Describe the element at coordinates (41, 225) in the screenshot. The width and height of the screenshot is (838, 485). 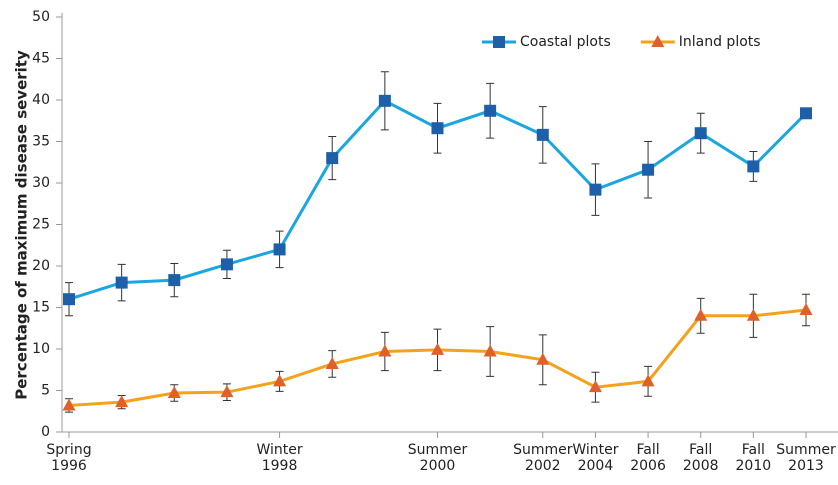
I see `y-tick-label: 25` at that location.